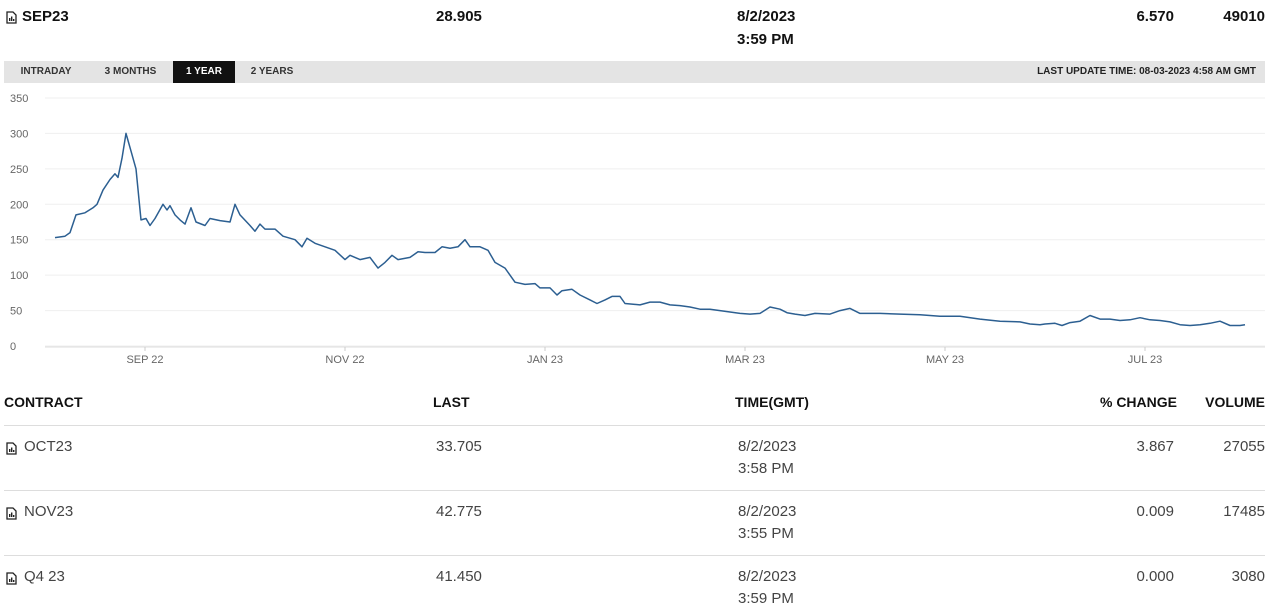  I want to click on volume: 49010, so click(1244, 16).